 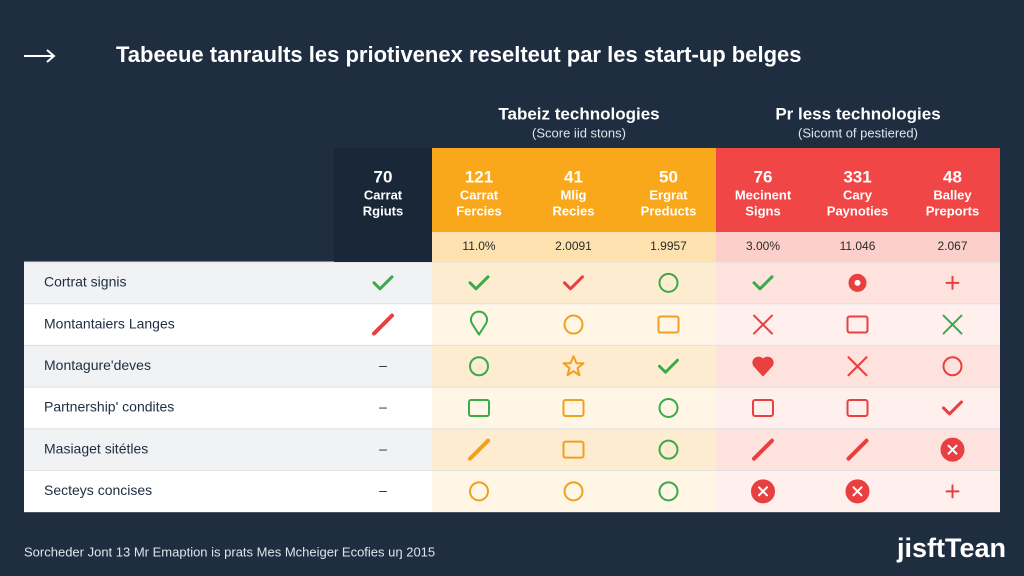 I want to click on column-sub: 2.067, so click(x=952, y=246).